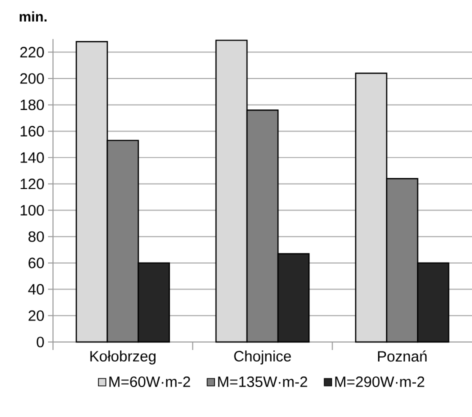 This screenshot has width=472, height=417. I want to click on y-tick-label: 0, so click(40, 342).